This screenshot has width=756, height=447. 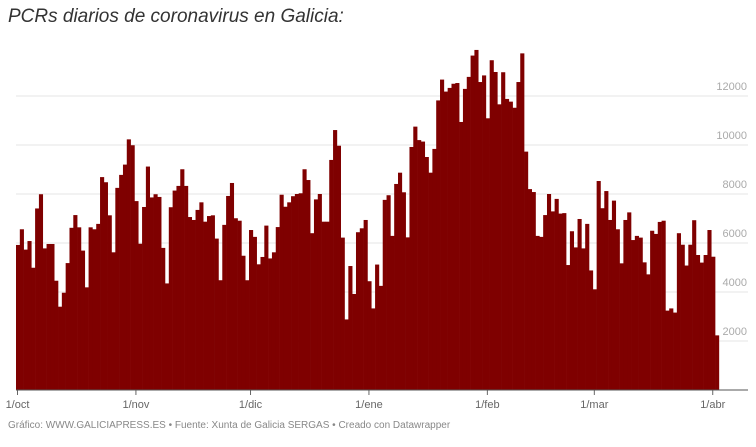 What do you see at coordinates (369, 405) in the screenshot?
I see `x-tick-label: 1/ene` at bounding box center [369, 405].